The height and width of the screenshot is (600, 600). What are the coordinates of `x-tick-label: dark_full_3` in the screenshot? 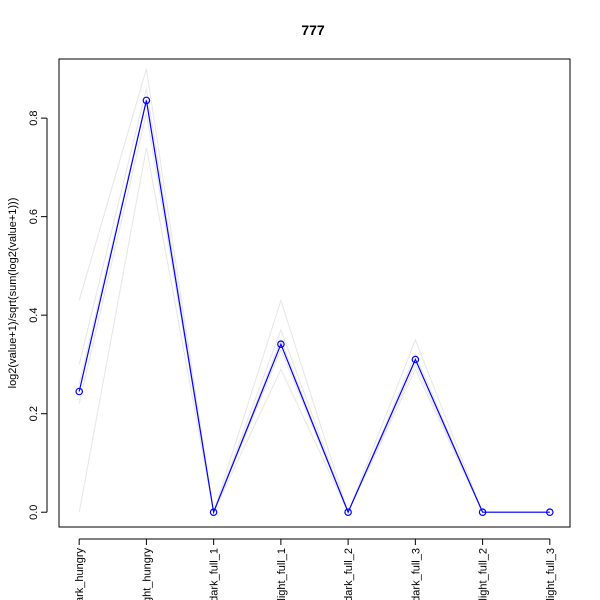 It's located at (416, 574).